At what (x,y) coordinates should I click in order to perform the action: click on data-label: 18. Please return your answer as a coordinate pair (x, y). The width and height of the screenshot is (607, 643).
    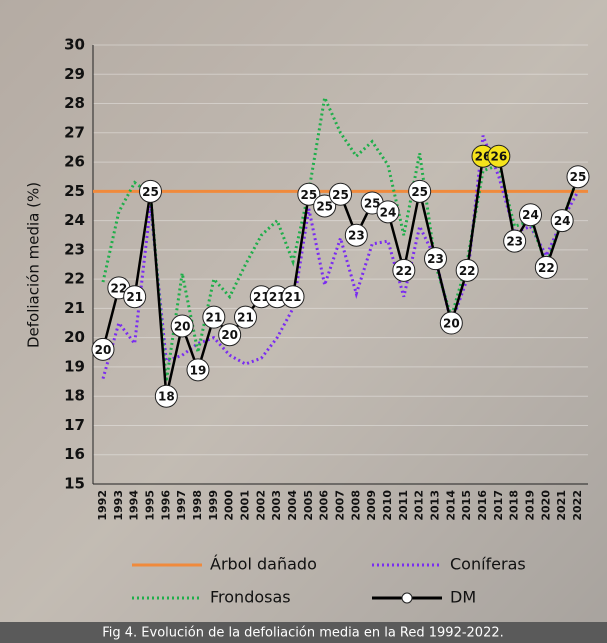
    Looking at the image, I should click on (166, 397).